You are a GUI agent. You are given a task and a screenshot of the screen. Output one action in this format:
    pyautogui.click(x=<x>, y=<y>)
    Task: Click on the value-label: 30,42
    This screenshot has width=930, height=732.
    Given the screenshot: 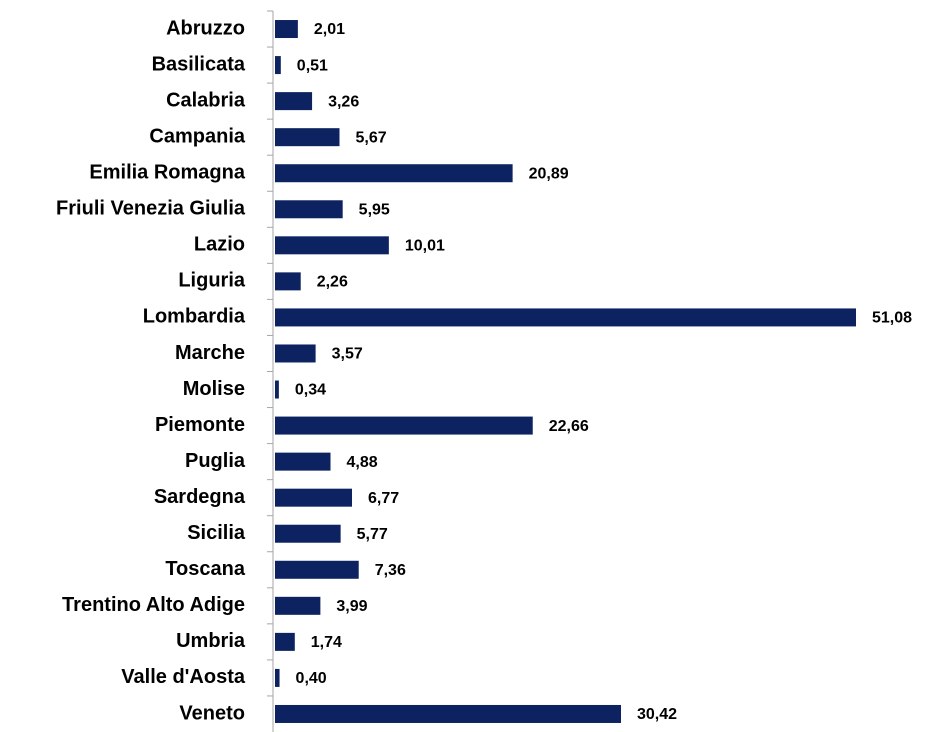 What is the action you would take?
    pyautogui.click(x=657, y=714)
    